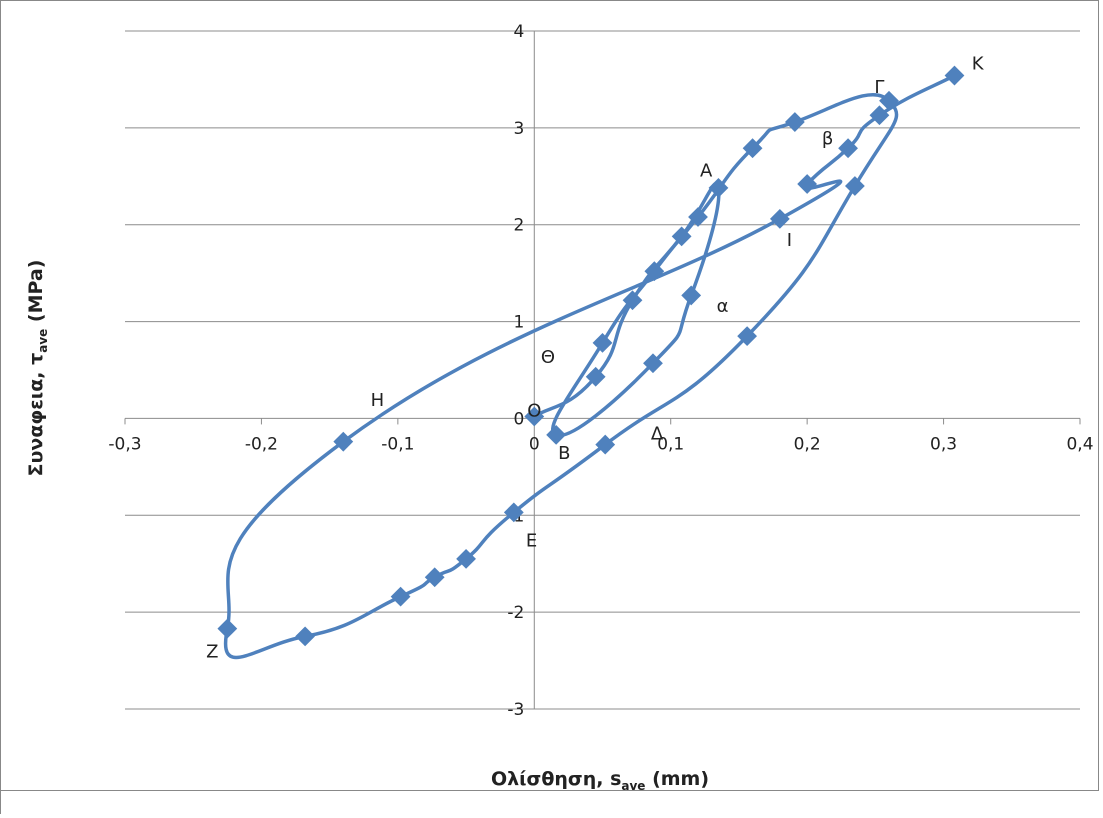  What do you see at coordinates (518, 419) in the screenshot?
I see `y-tick-label: 0` at bounding box center [518, 419].